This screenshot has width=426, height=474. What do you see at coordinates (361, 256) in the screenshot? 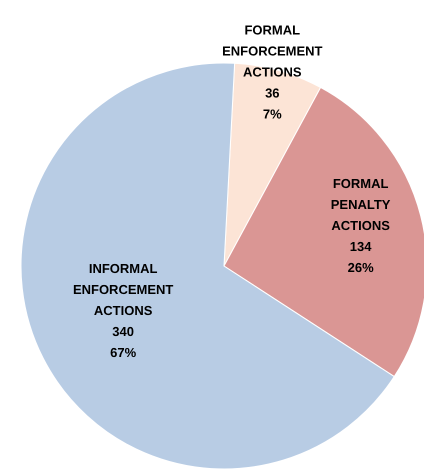
I see `data-label: 134 26%` at bounding box center [361, 256].